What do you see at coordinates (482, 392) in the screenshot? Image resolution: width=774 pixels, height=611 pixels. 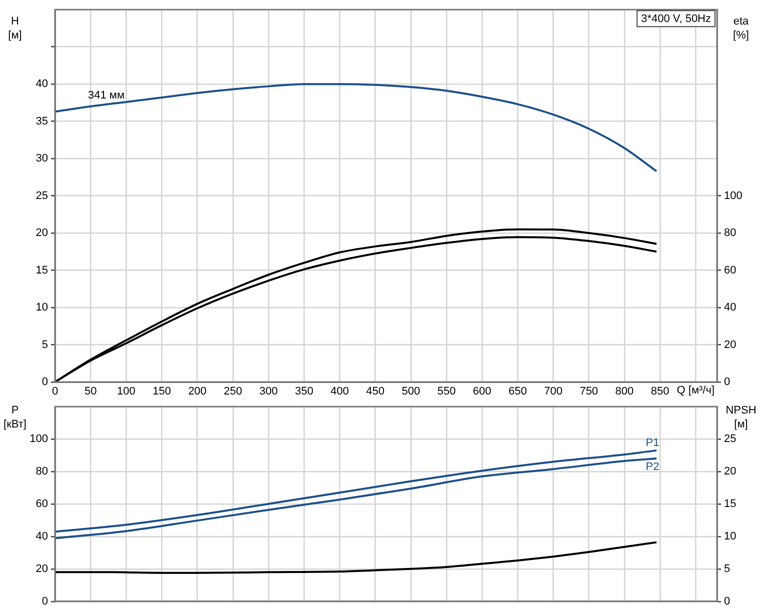 I see `x-tick-label: 600` at bounding box center [482, 392].